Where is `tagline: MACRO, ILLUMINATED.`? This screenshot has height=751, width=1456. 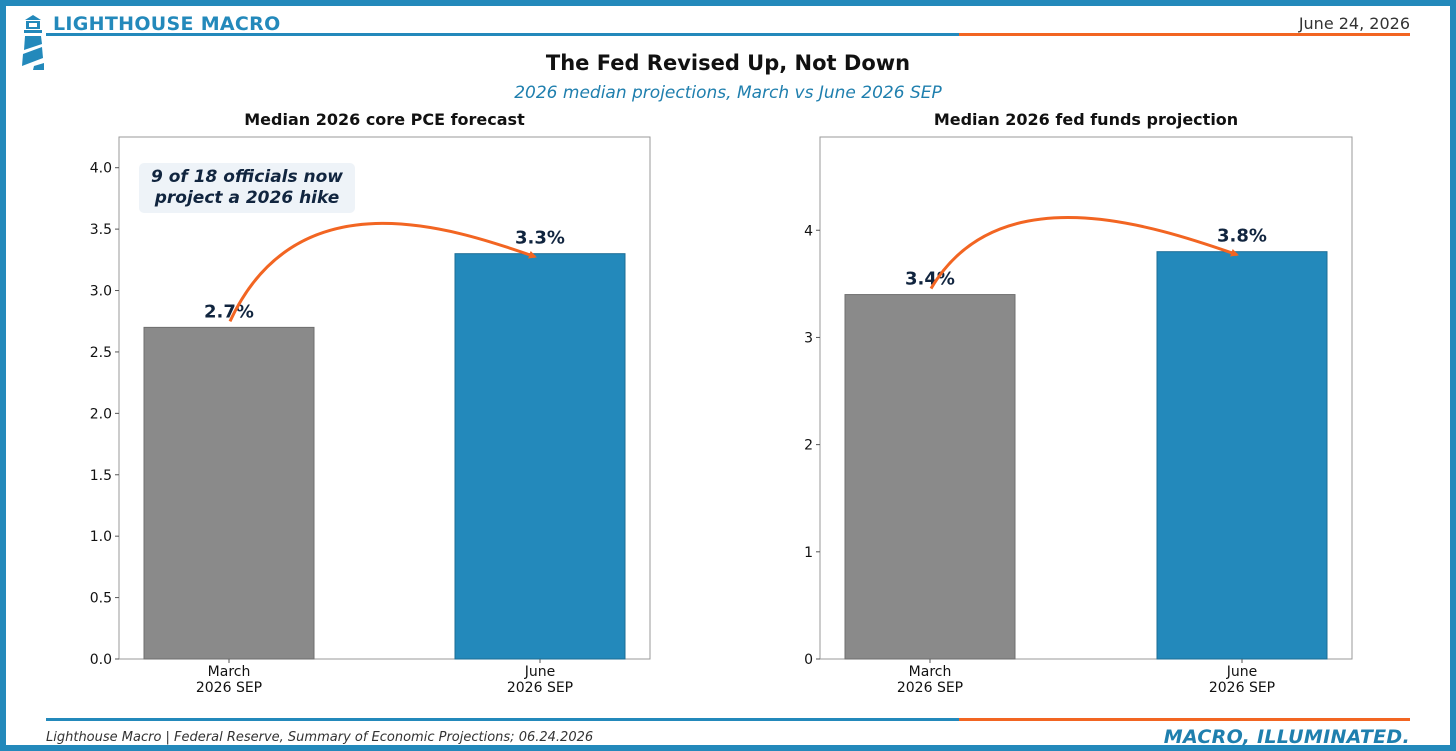 tagline: MACRO, ILLUMINATED. is located at coordinates (1286, 737).